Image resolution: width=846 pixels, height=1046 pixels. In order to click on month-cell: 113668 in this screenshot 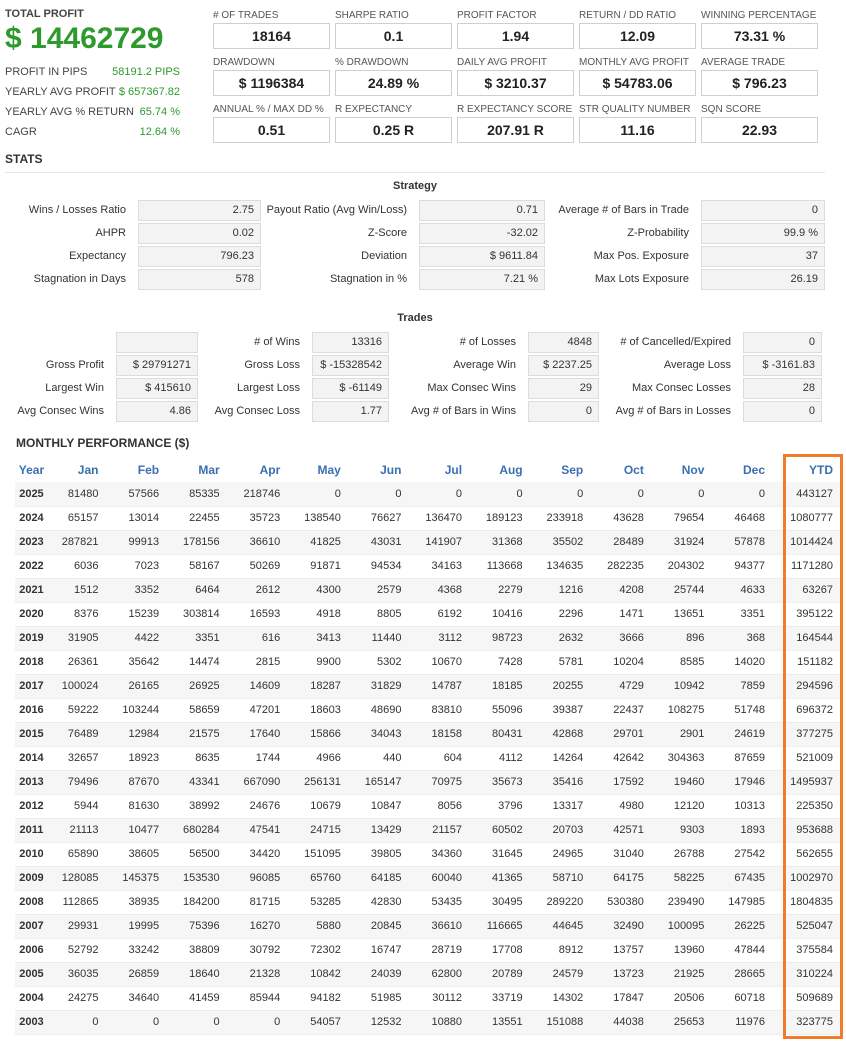, I will do `click(502, 566)`.